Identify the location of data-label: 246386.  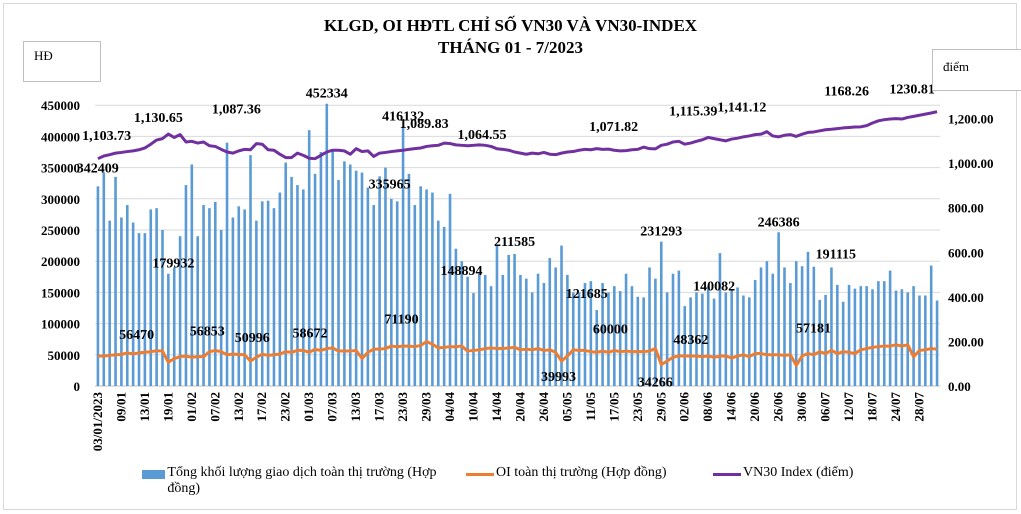
(779, 222).